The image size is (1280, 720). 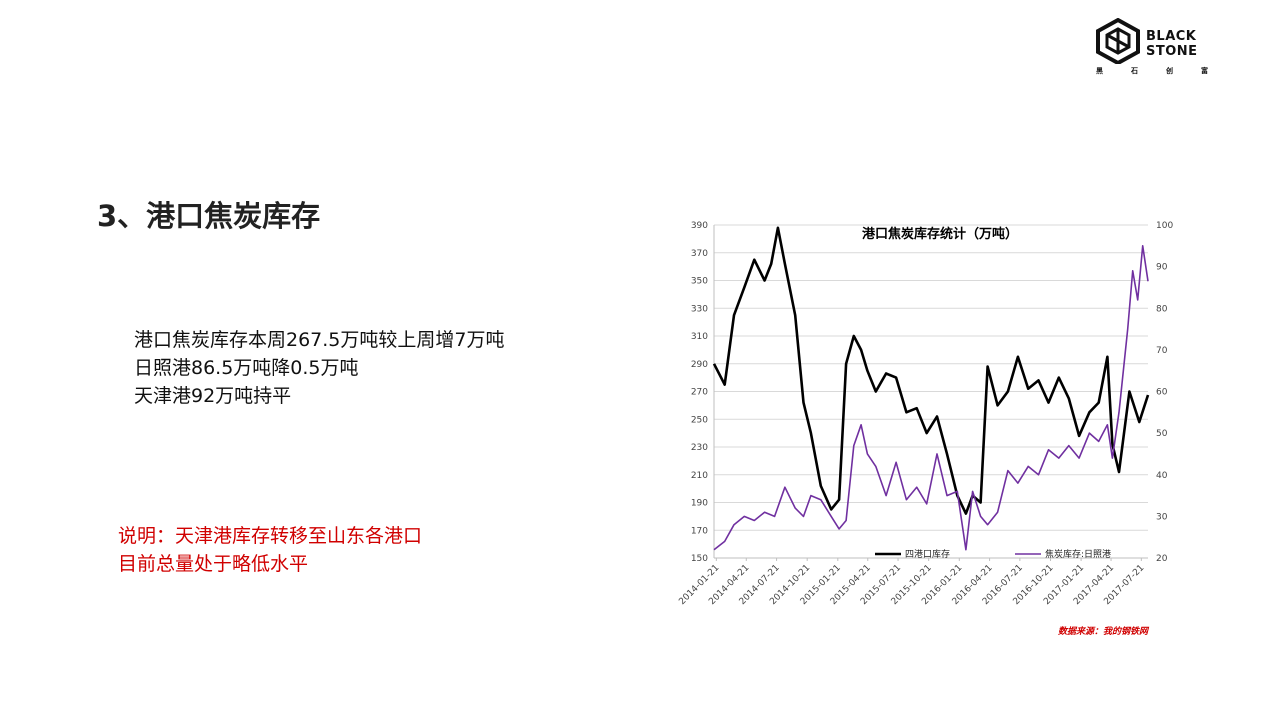 What do you see at coordinates (1152, 71) in the screenshot?
I see `logo-subtitle: 黑 石 创 富` at bounding box center [1152, 71].